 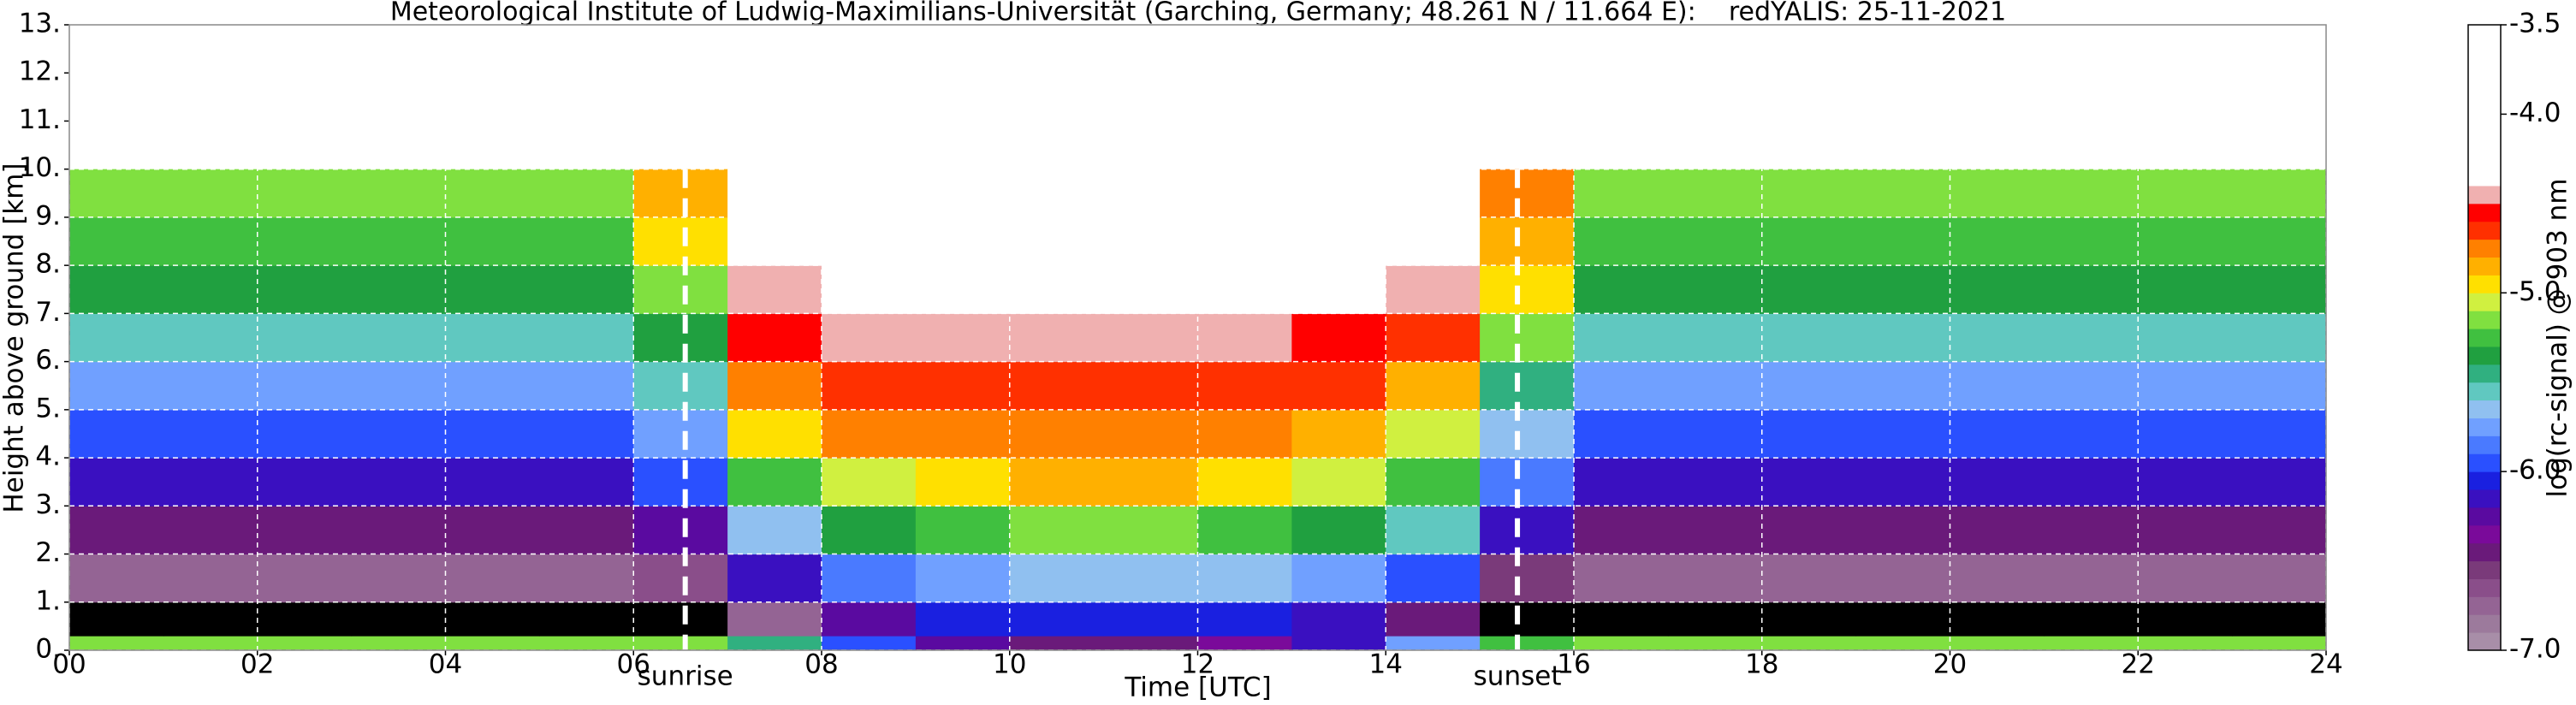 What do you see at coordinates (48, 312) in the screenshot?
I see `y-tick-label: 7.` at bounding box center [48, 312].